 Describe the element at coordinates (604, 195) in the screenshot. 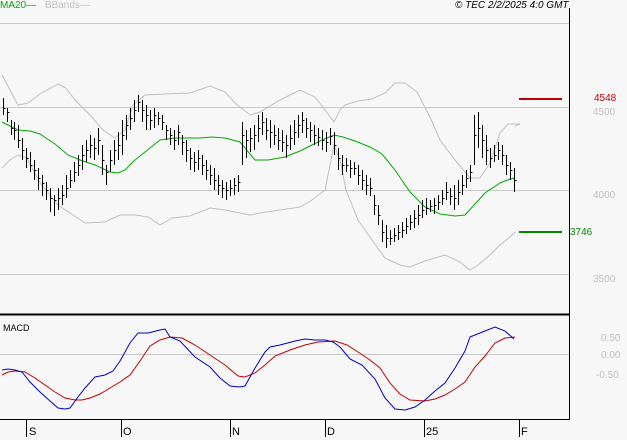

I see `price-label-4000: 4000` at that location.